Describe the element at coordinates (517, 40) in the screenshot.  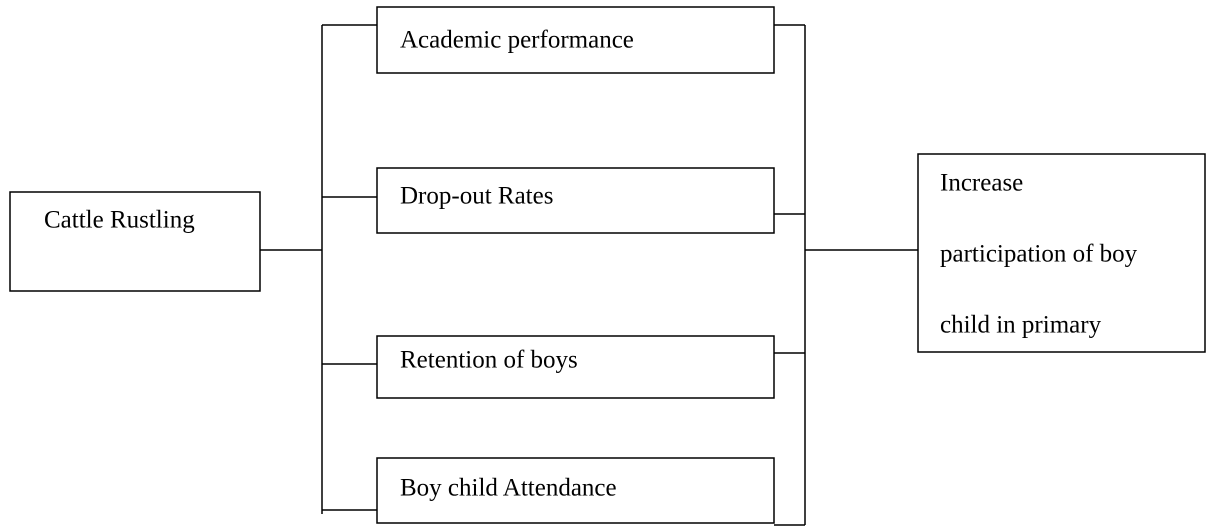
I see `node-label: Academic performance` at that location.